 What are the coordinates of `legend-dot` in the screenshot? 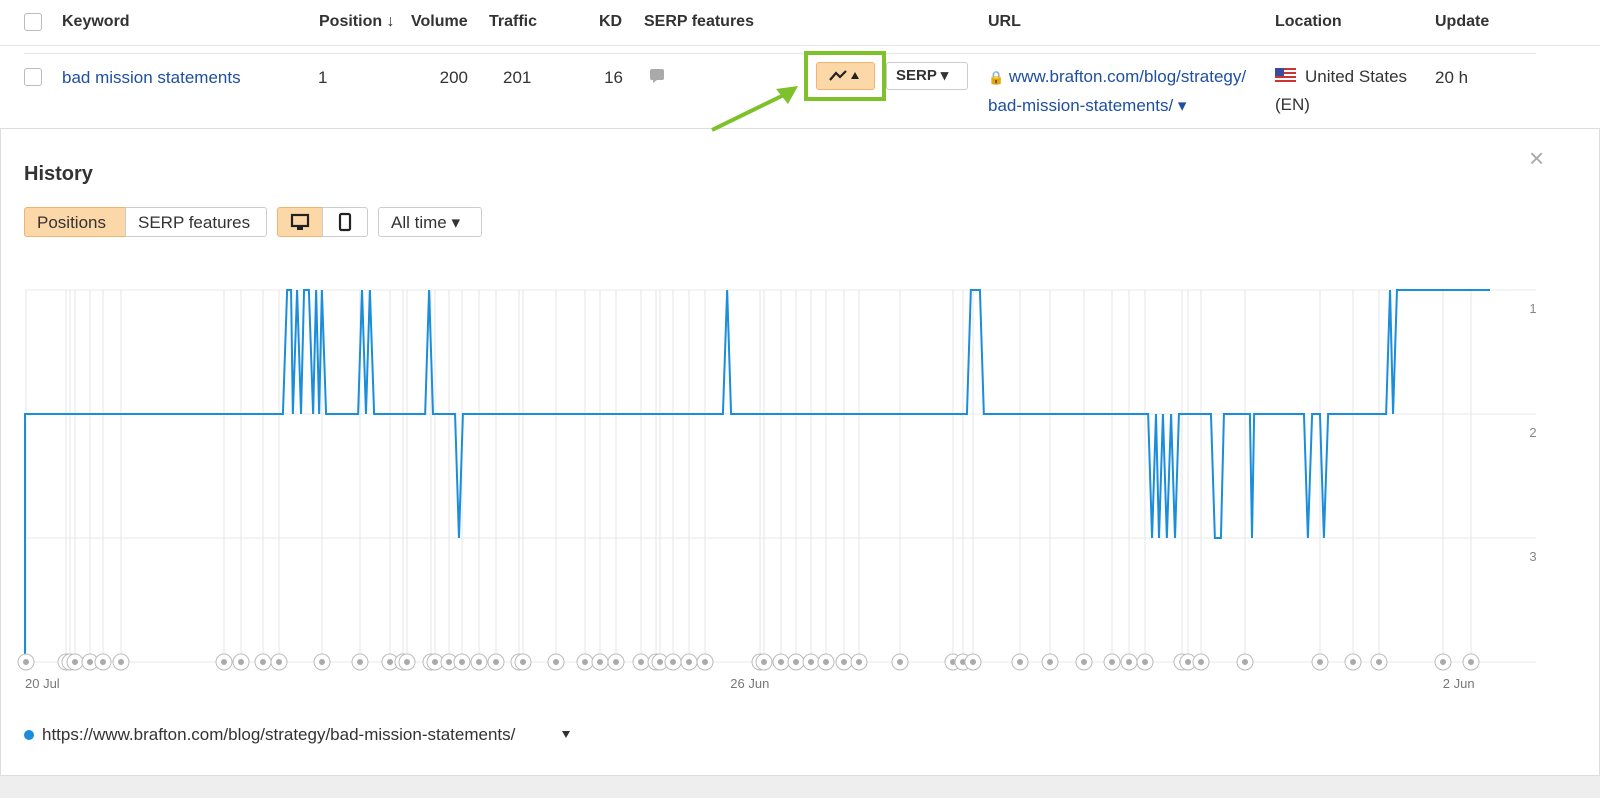 It's located at (29, 735).